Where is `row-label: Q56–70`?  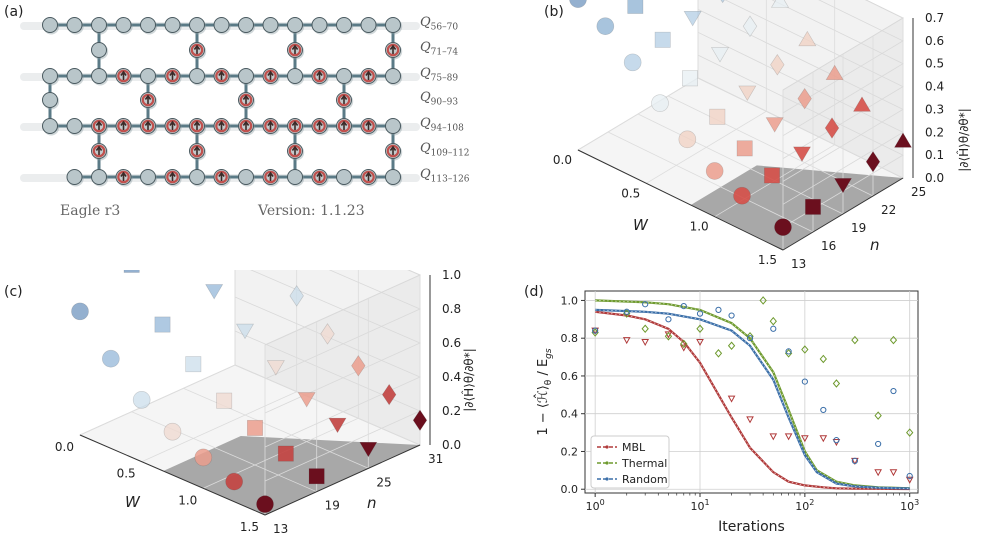 row-label: Q56–70 is located at coordinates (439, 24).